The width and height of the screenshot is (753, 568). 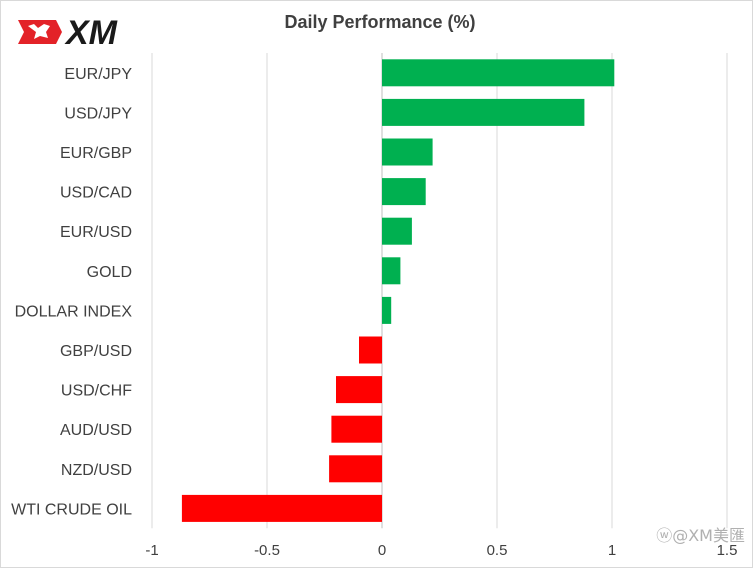 What do you see at coordinates (96, 470) in the screenshot?
I see `category-label: NZD/USD` at bounding box center [96, 470].